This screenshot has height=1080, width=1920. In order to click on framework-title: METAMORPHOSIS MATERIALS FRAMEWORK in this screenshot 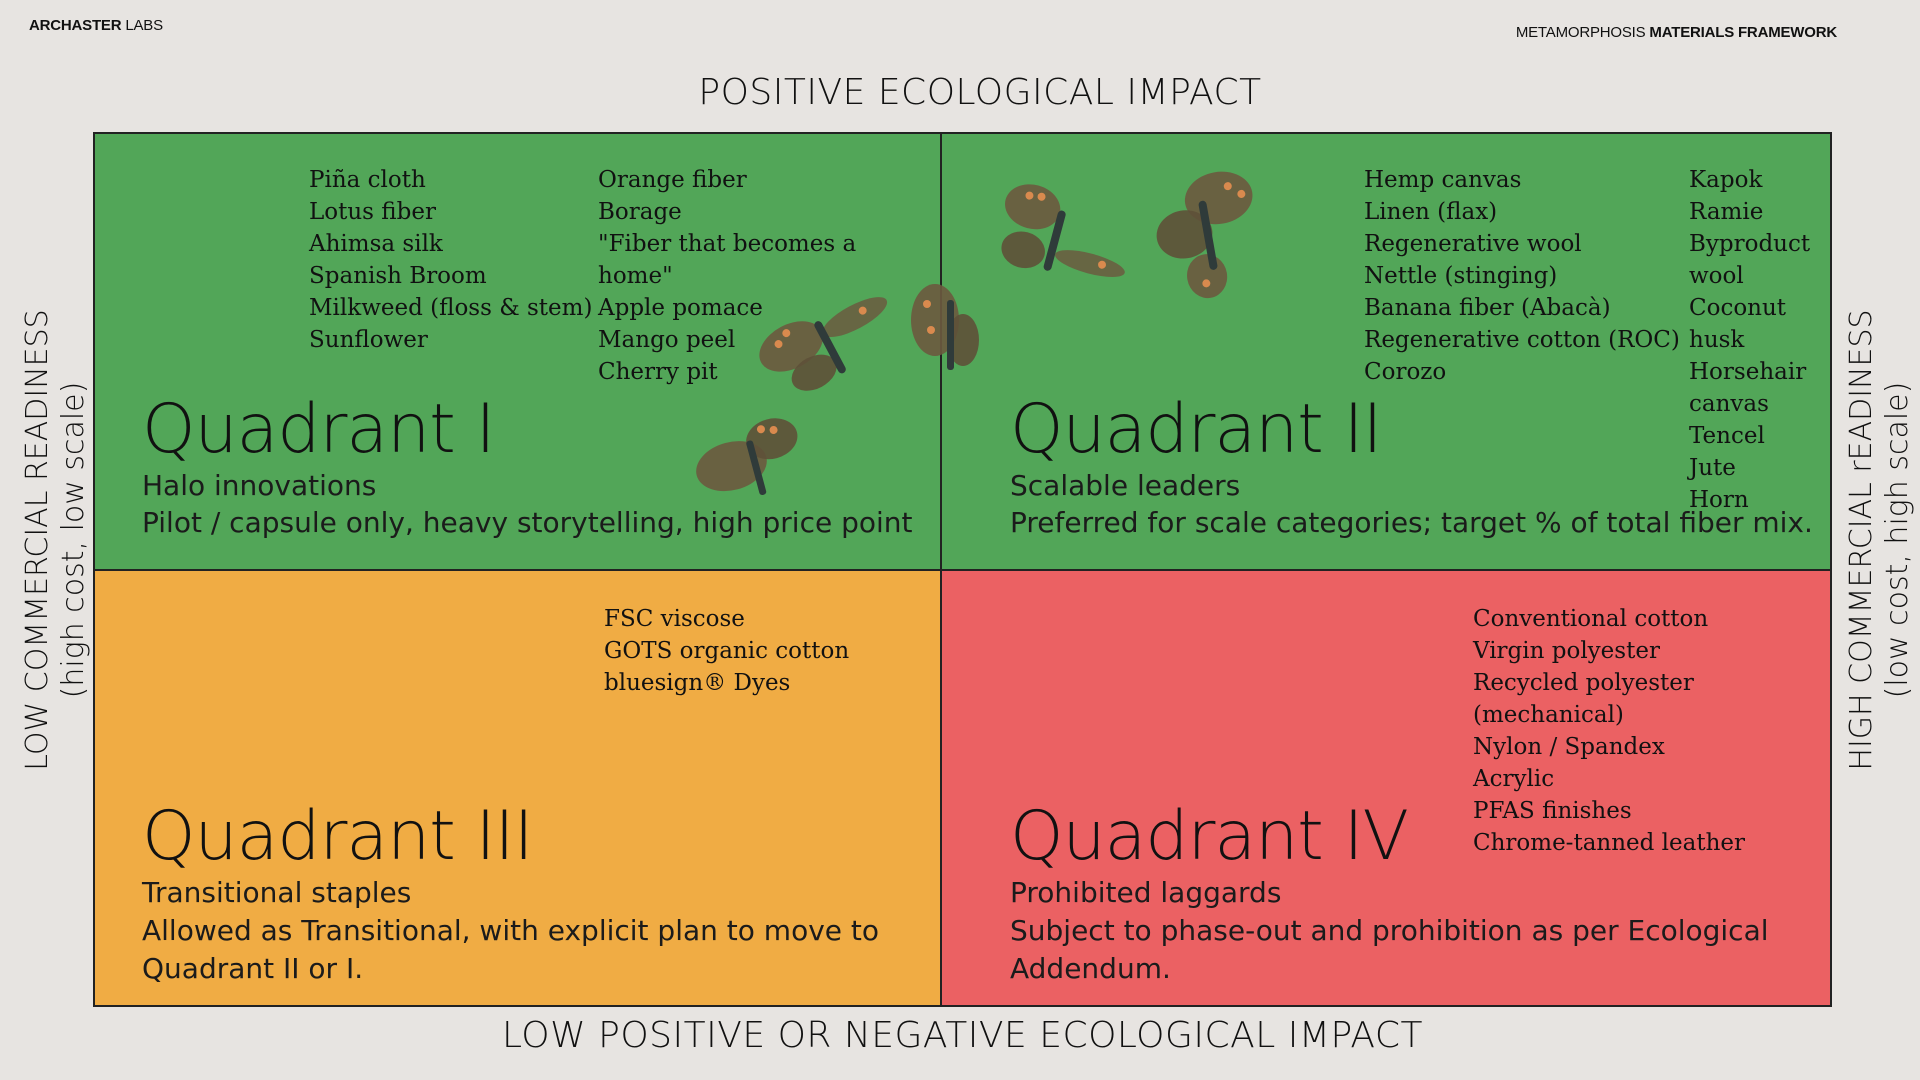, I will do `click(1676, 32)`.